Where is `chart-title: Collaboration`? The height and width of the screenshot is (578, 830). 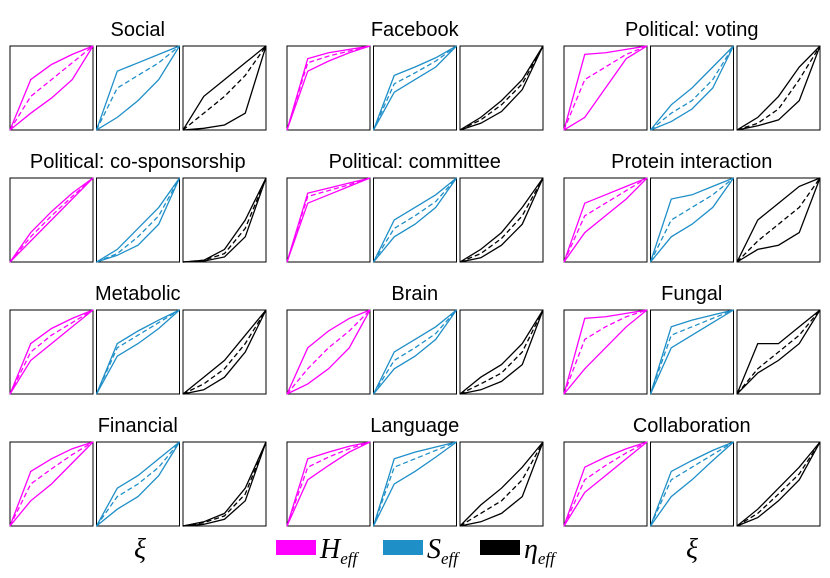
chart-title: Collaboration is located at coordinates (692, 426).